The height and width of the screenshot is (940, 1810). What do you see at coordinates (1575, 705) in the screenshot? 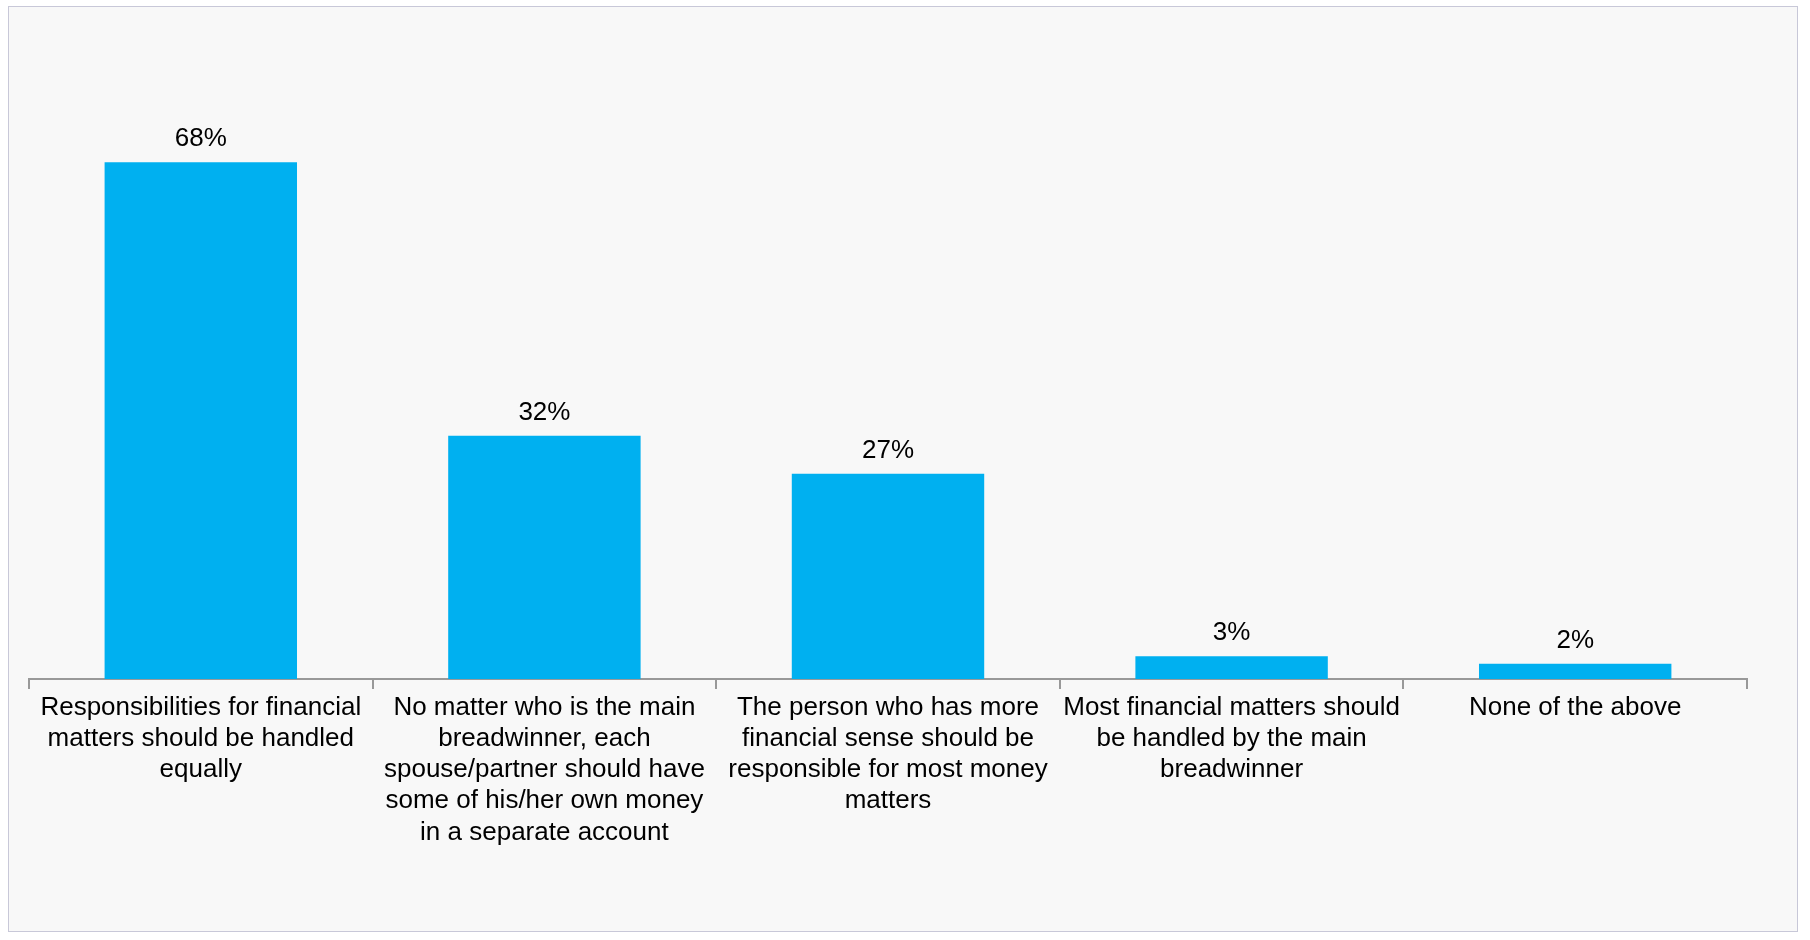
I see `x-tick-label: None of the above` at bounding box center [1575, 705].